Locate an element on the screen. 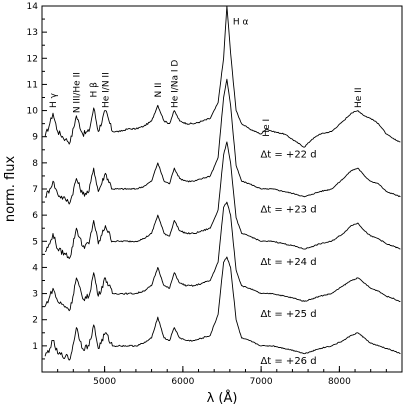  y-tick-label: 14 is located at coordinates (33, 7).